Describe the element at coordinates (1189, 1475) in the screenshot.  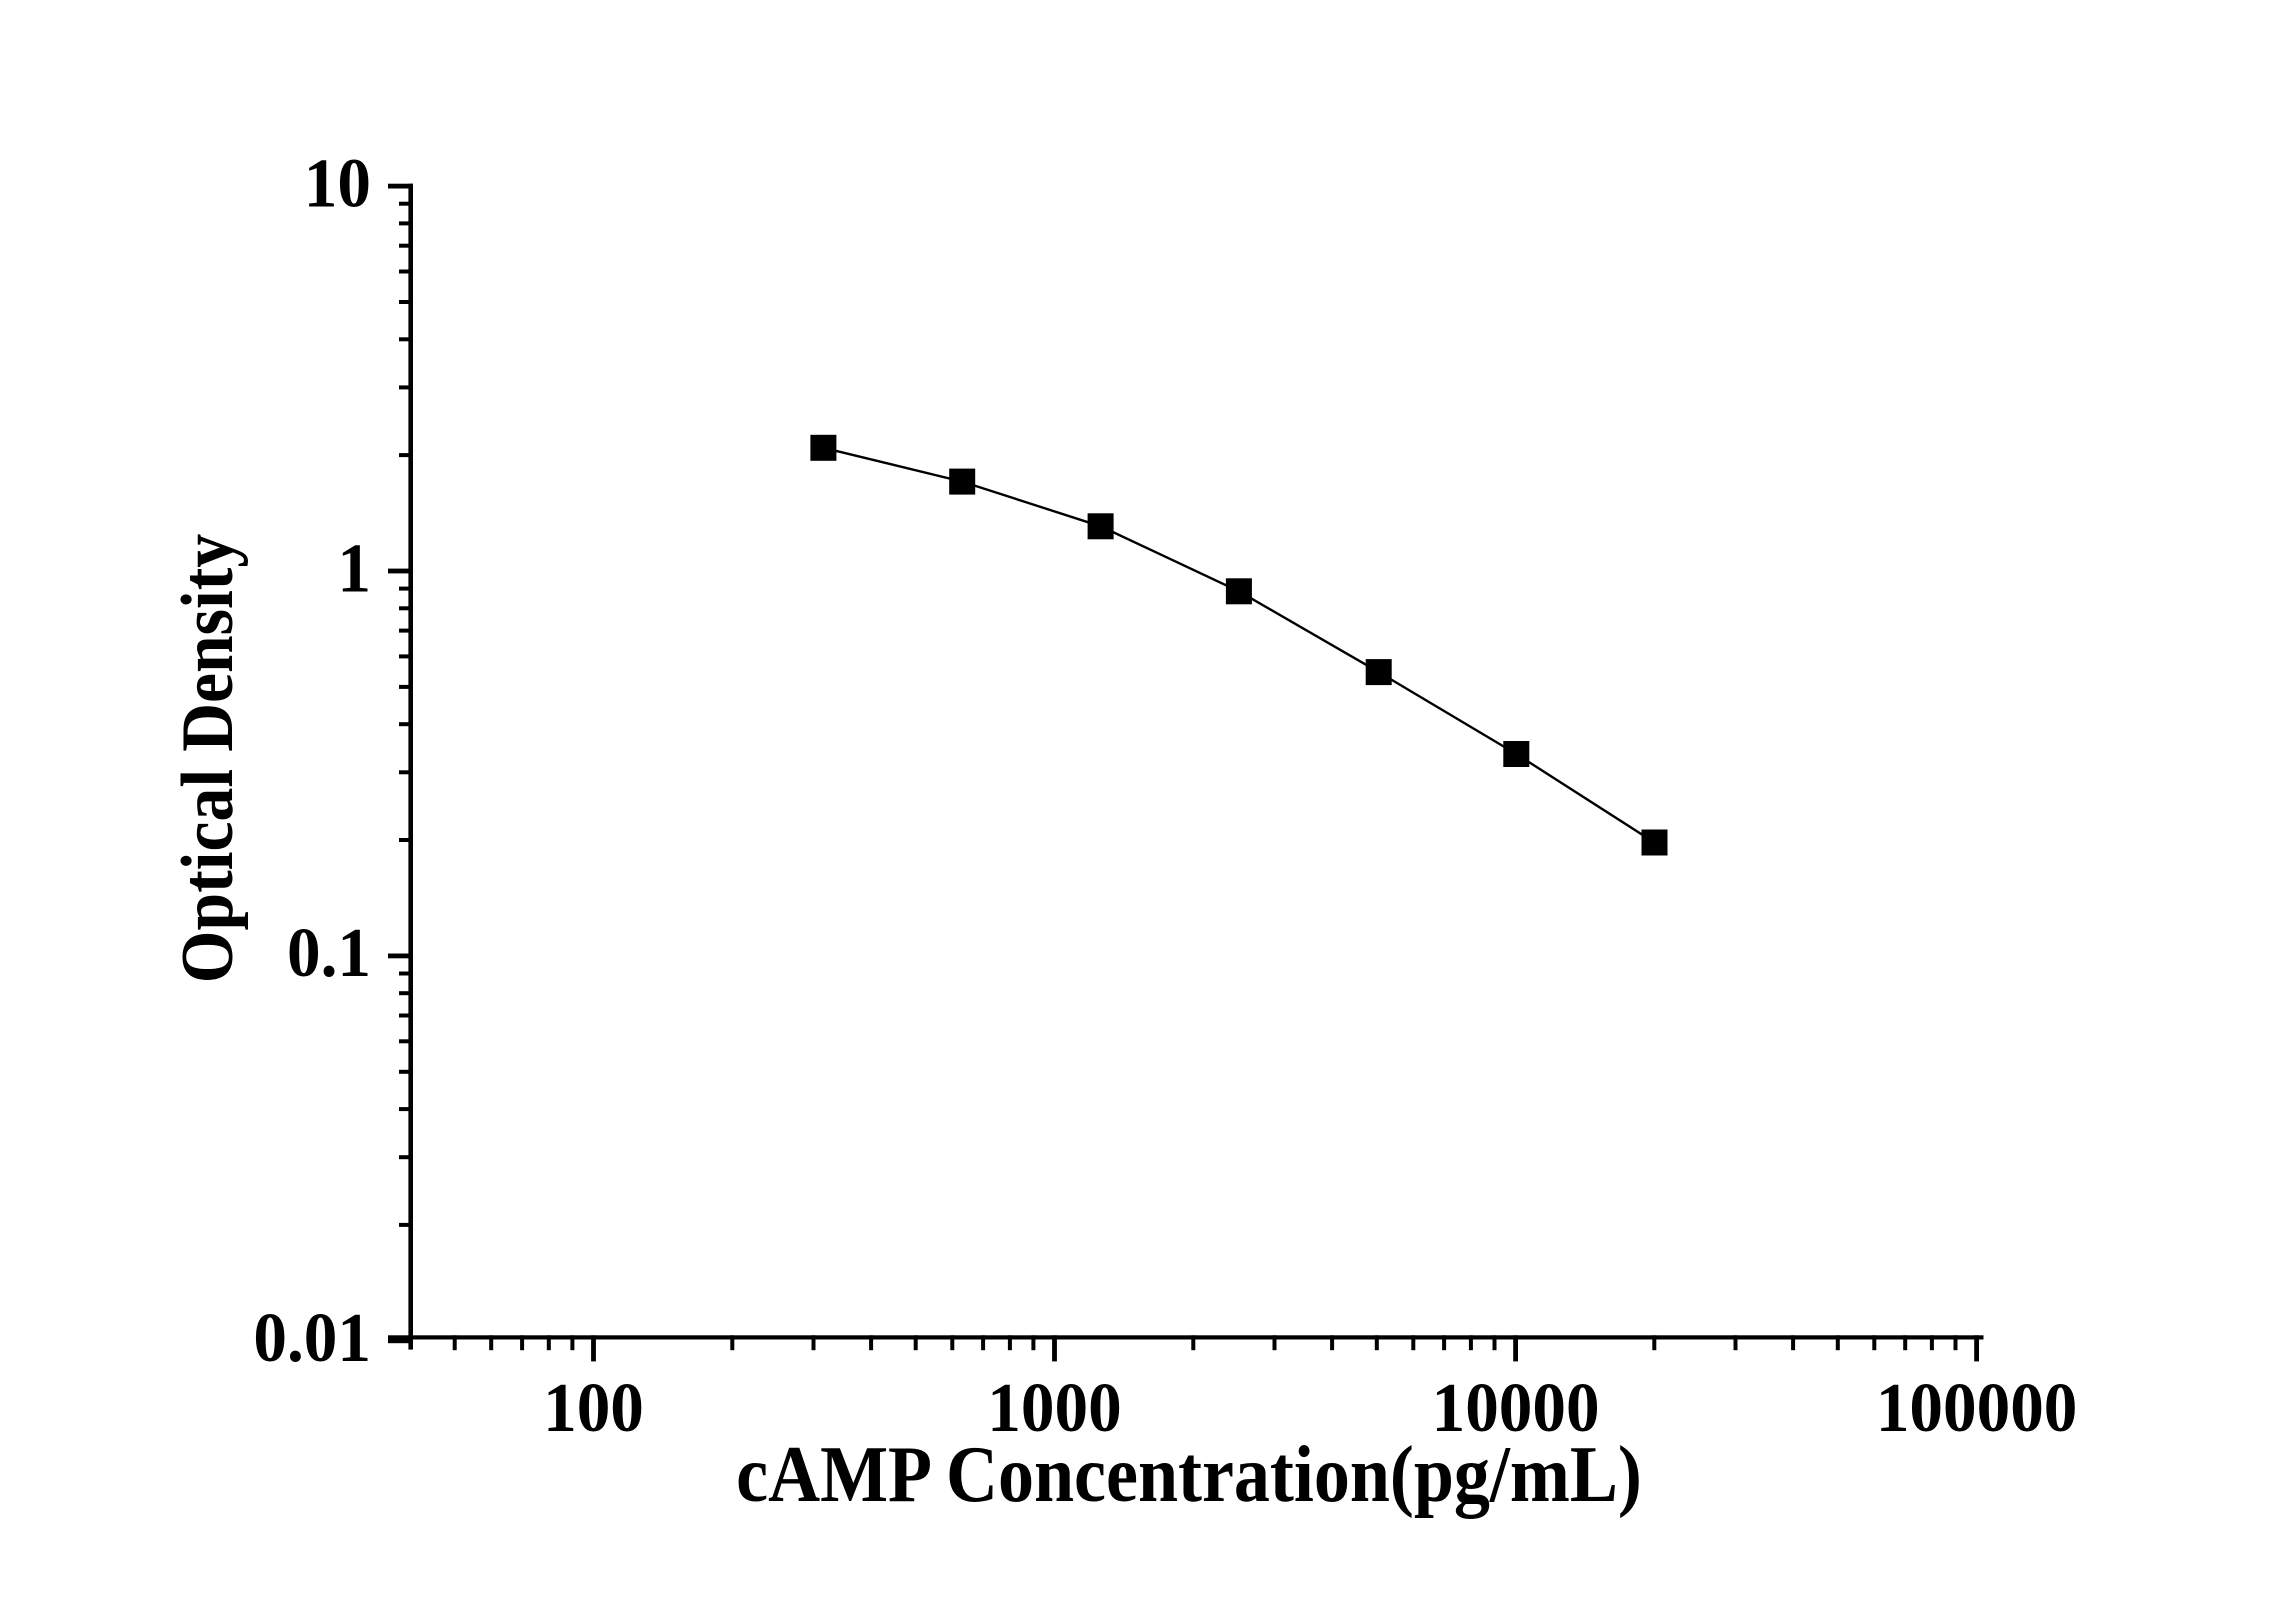
I see `svg-text: cAMP Concentration(pg/mL)` at that location.